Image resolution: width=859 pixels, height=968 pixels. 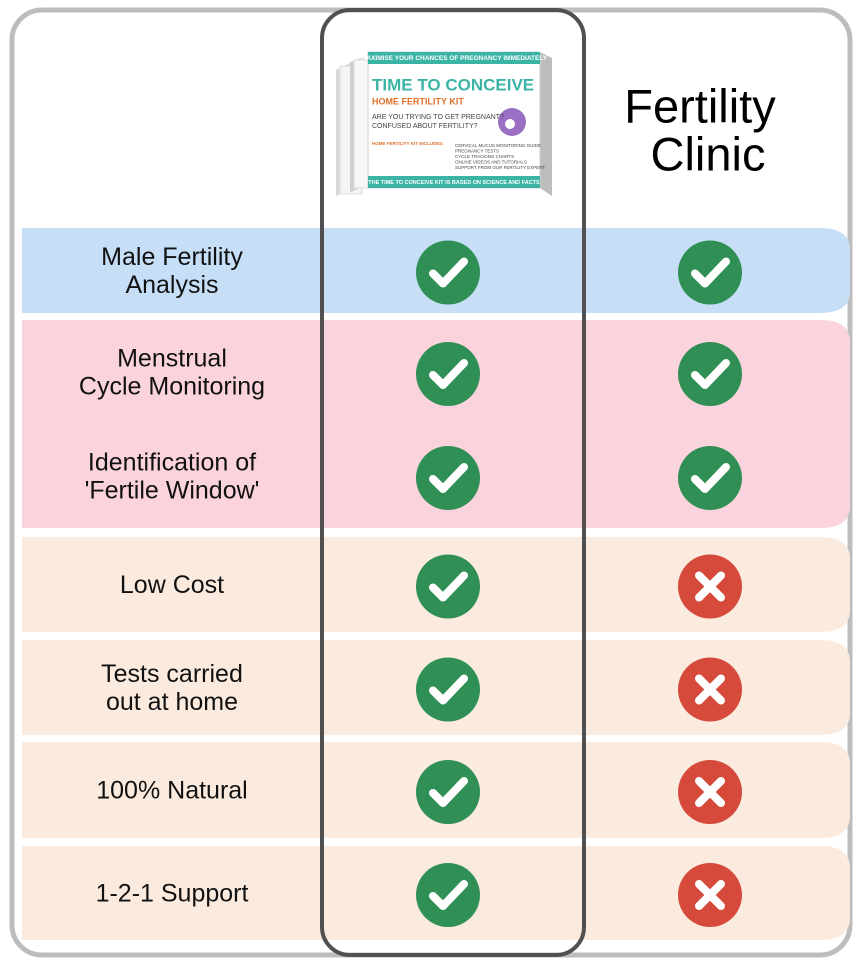 I want to click on box-list-item: CERVICAL MUCUS MONITORING GUIDE, so click(x=498, y=145).